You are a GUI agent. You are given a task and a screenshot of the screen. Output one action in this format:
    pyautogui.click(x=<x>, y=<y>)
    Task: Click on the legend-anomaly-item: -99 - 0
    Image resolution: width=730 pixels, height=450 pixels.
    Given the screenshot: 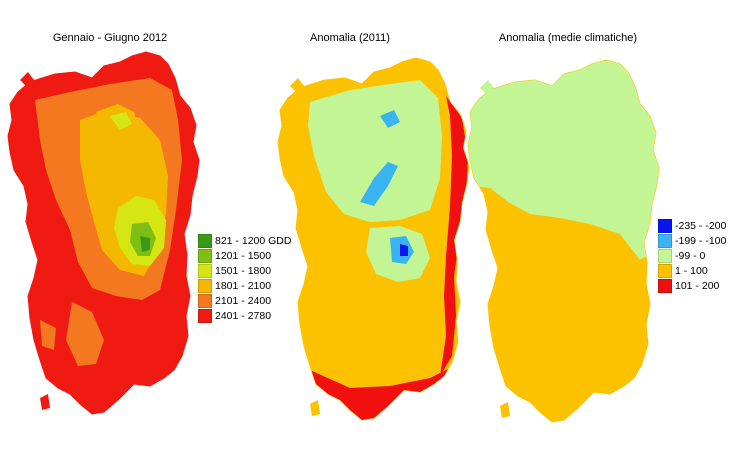 What is the action you would take?
    pyautogui.click(x=692, y=255)
    